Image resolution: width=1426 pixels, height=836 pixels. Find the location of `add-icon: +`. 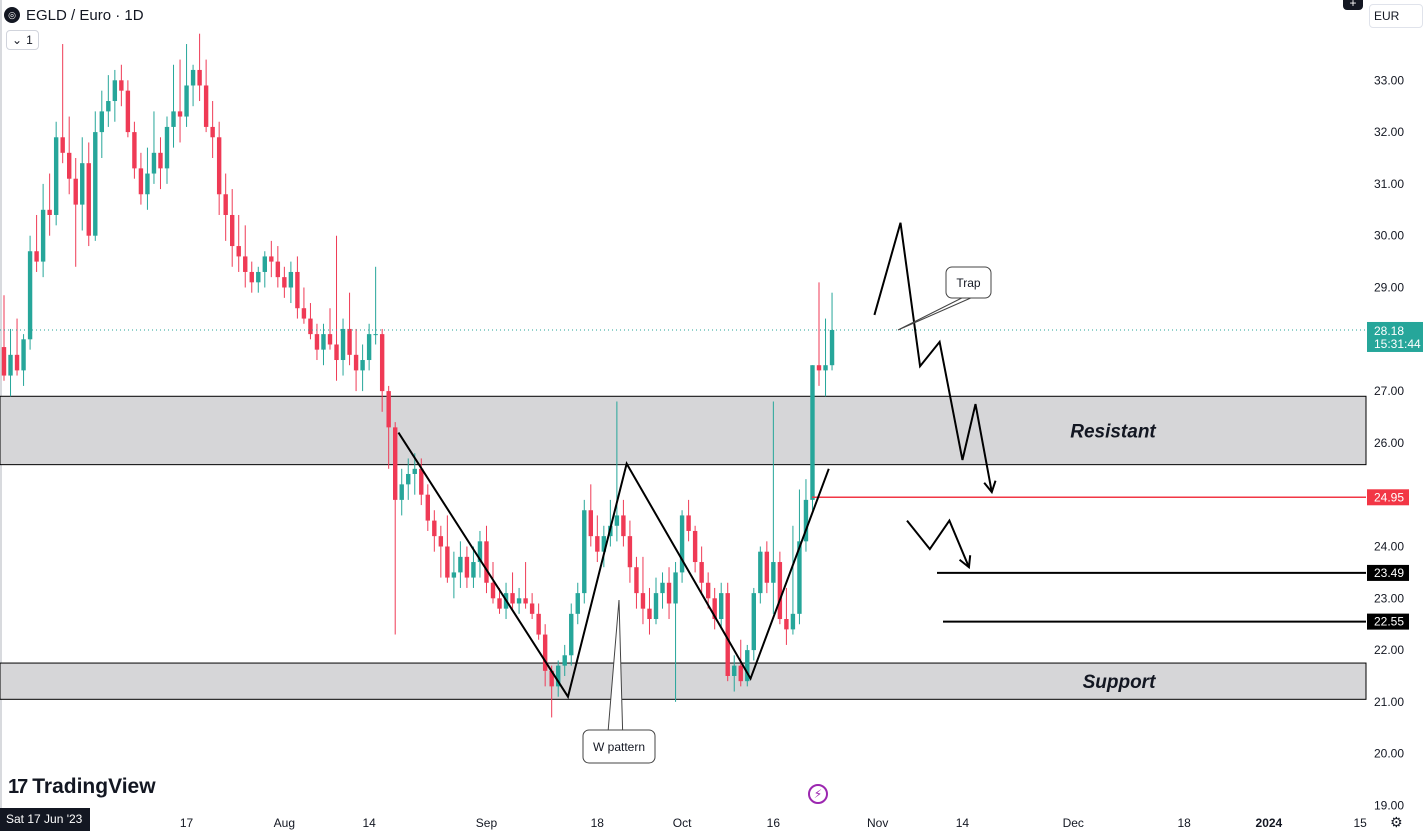

add-icon: + is located at coordinates (1353, 5).